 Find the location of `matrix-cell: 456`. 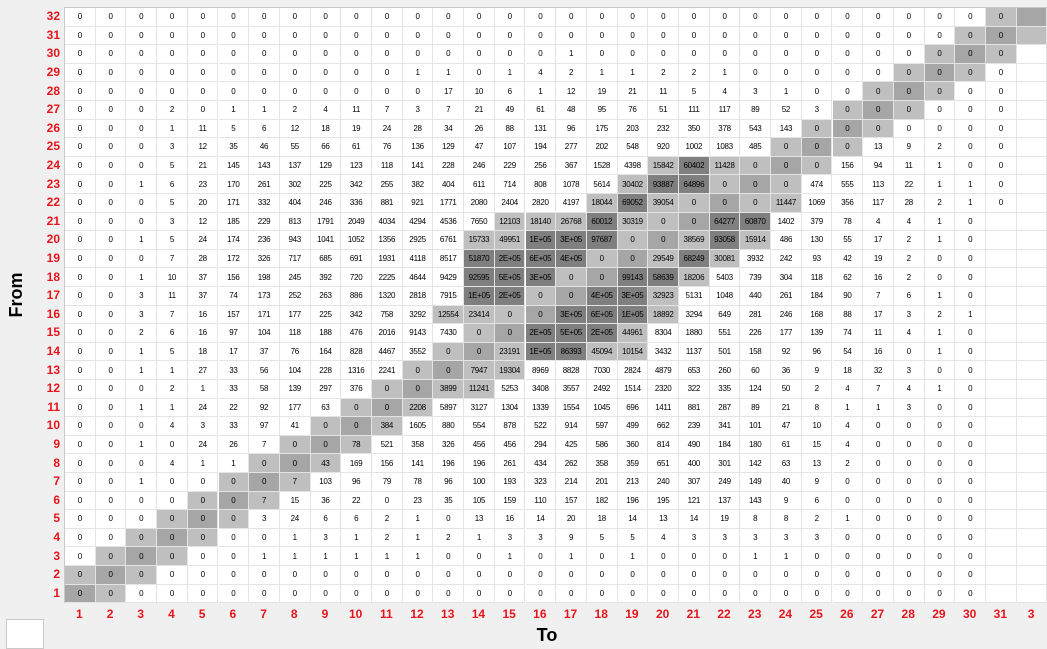

matrix-cell: 456 is located at coordinates (479, 445).